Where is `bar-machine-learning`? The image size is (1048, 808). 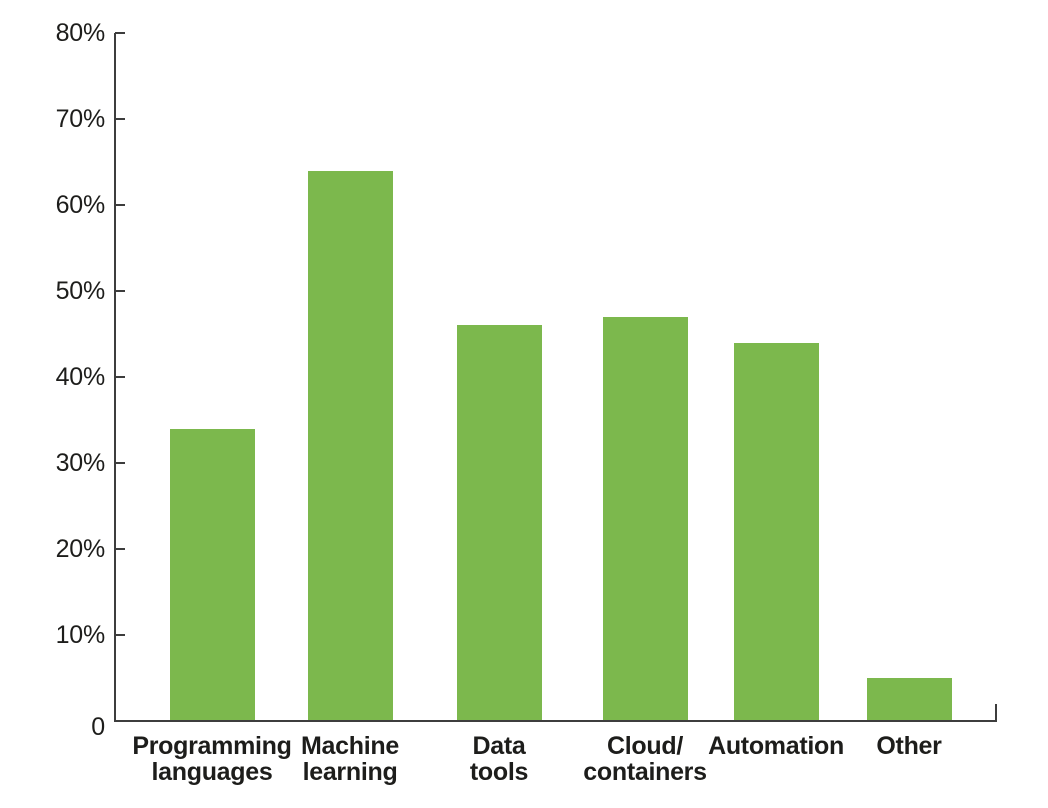
bar-machine-learning is located at coordinates (350, 445).